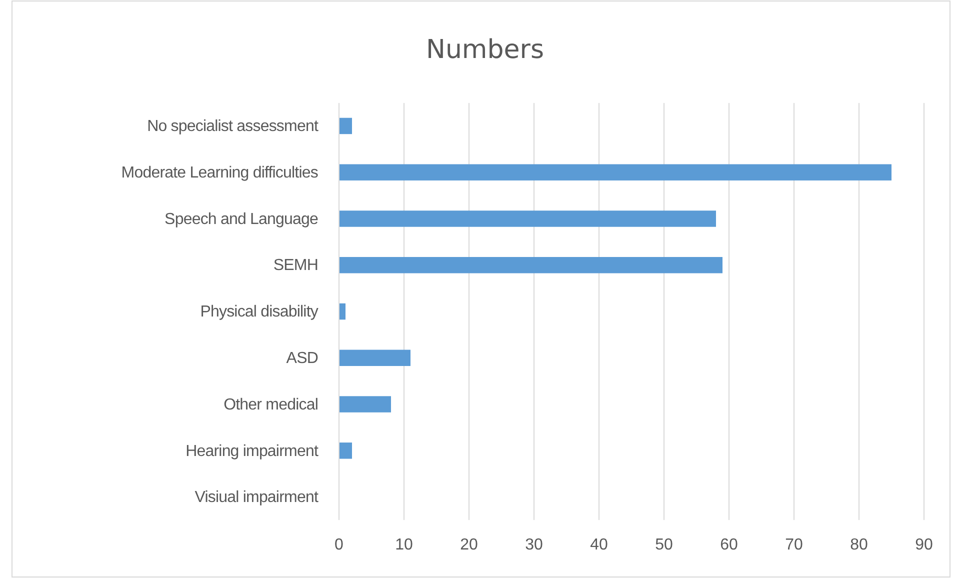  What do you see at coordinates (295, 265) in the screenshot?
I see `y-tick-label: SEMH` at bounding box center [295, 265].